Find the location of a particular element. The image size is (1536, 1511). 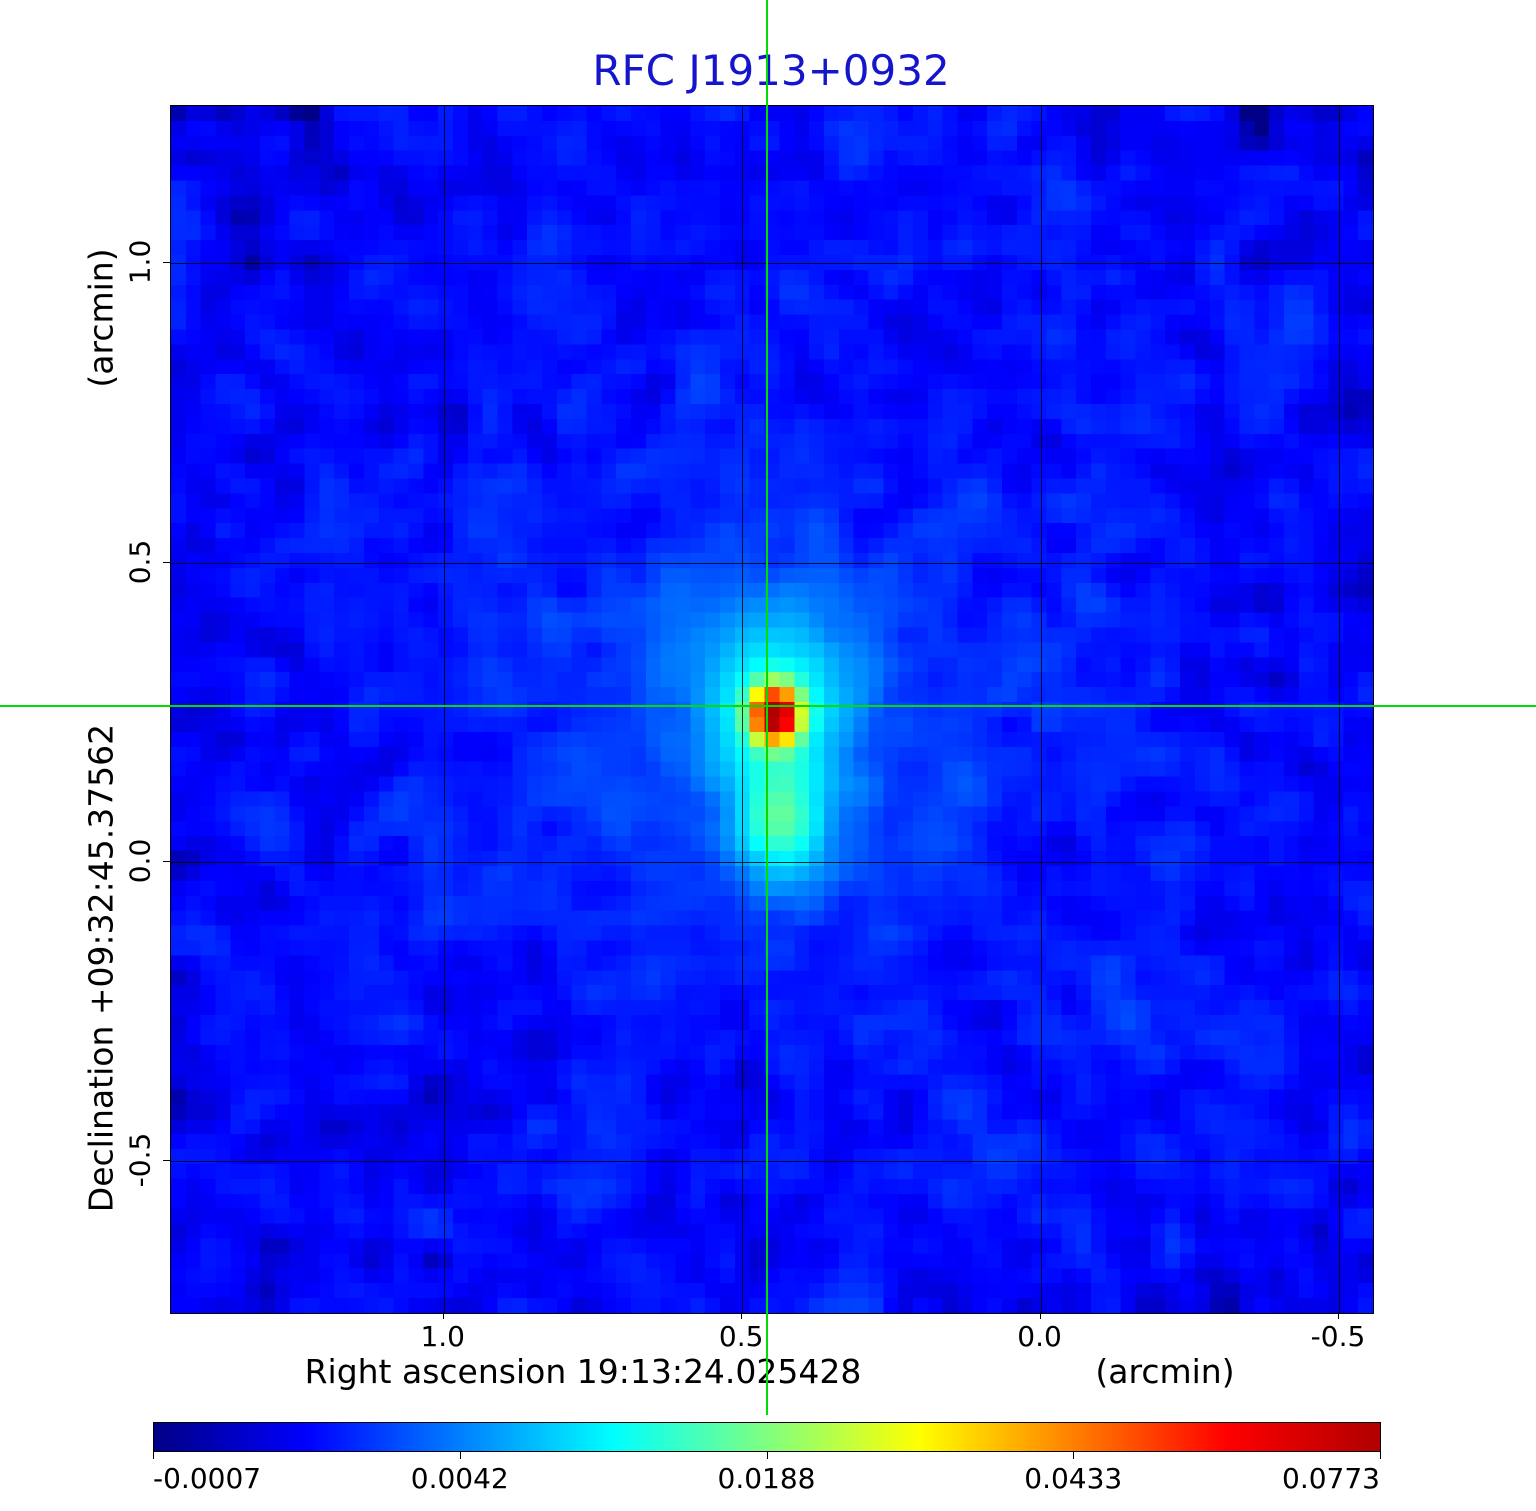

y-axis-label: Declination +09:32:45.37562 is located at coordinates (101, 968).